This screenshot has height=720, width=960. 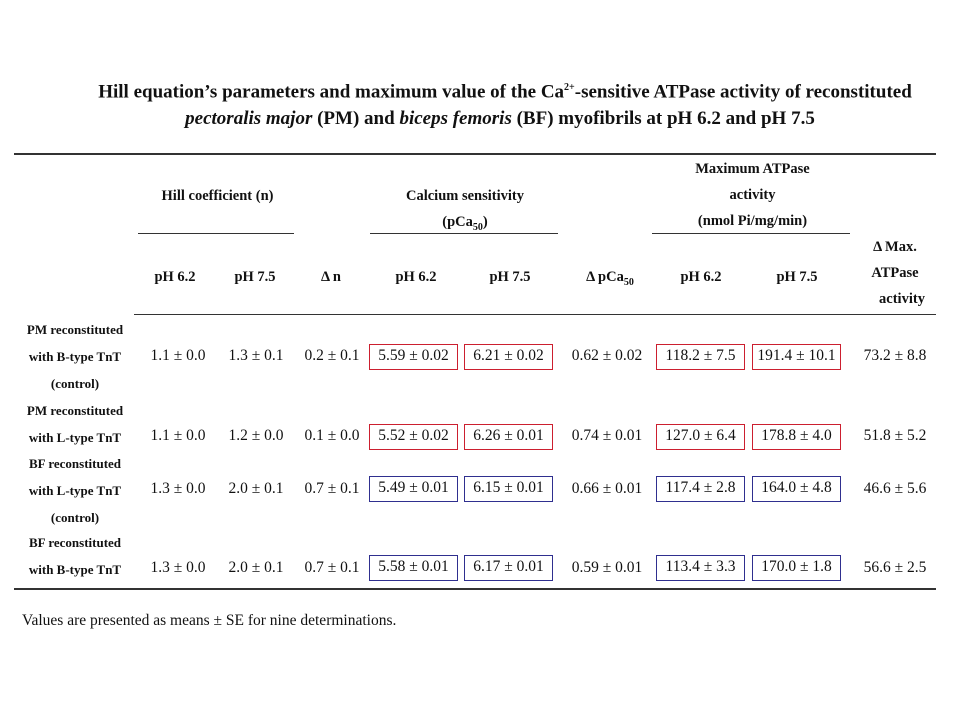 What do you see at coordinates (607, 435) in the screenshot?
I see `table-cell: 0.74 ± 0.01` at bounding box center [607, 435].